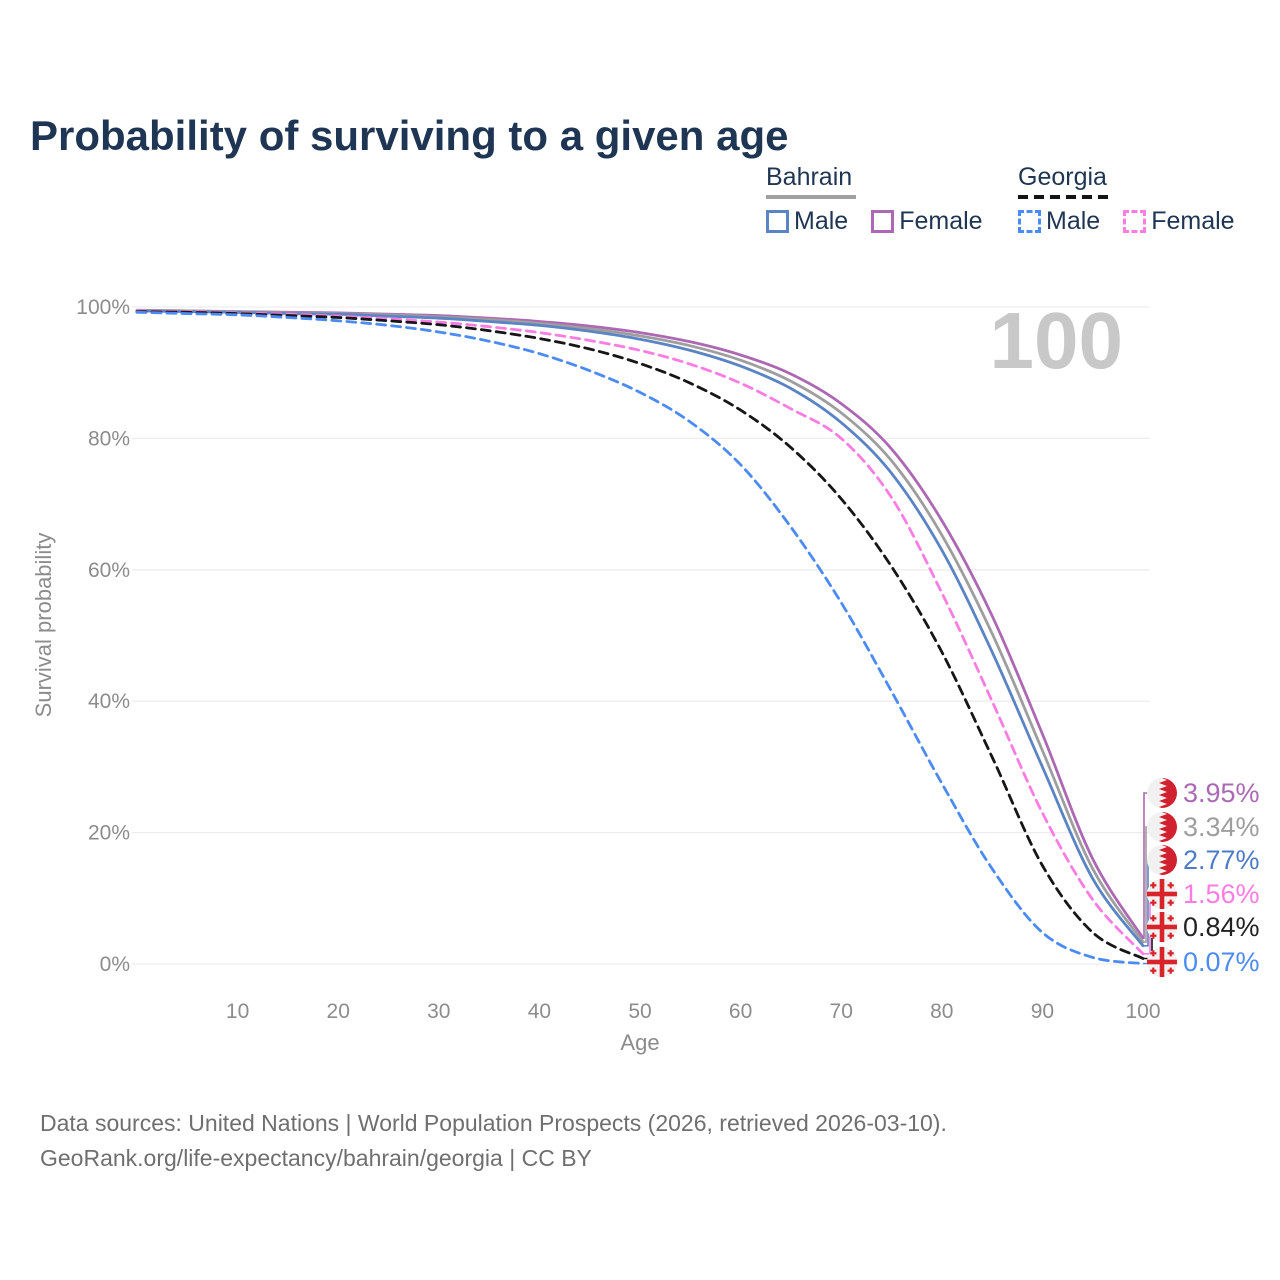 The height and width of the screenshot is (1280, 1280). I want to click on y-tick-label: 80%, so click(109, 438).